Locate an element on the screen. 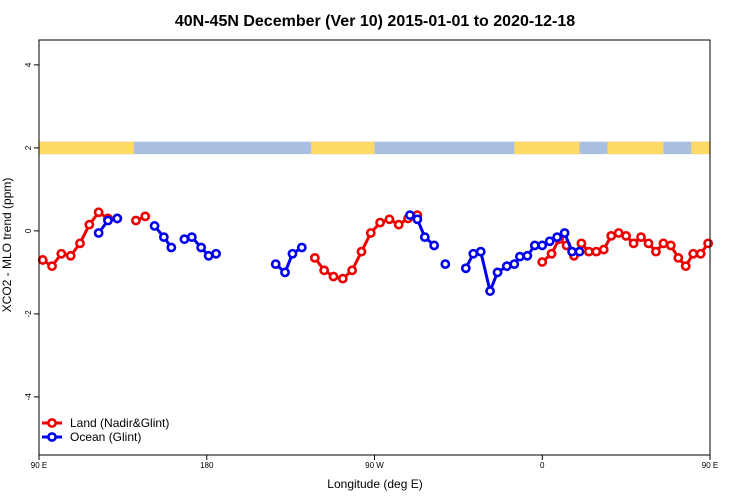 The image size is (750, 500). legend-entry: Land (Nadir&Glint) is located at coordinates (105, 423).